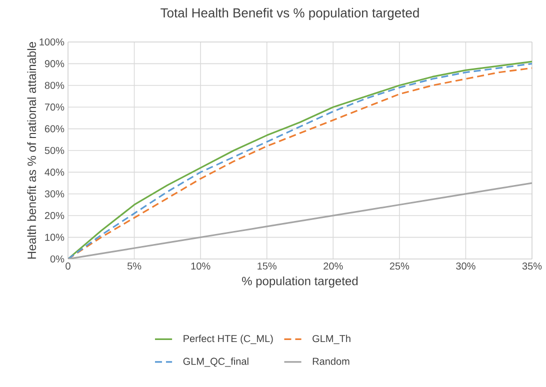 This screenshot has width=546, height=387. What do you see at coordinates (532, 266) in the screenshot?
I see `x-tick-label: 35%` at bounding box center [532, 266].